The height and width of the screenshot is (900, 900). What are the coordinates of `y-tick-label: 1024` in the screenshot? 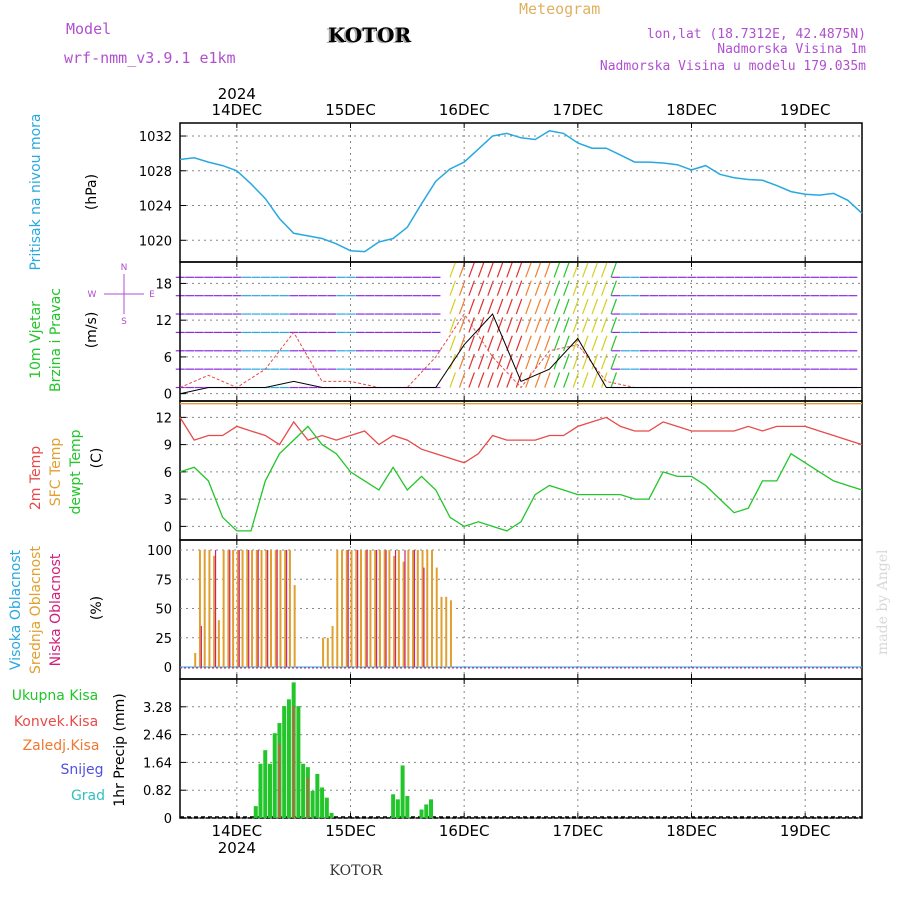 It's located at (155, 207).